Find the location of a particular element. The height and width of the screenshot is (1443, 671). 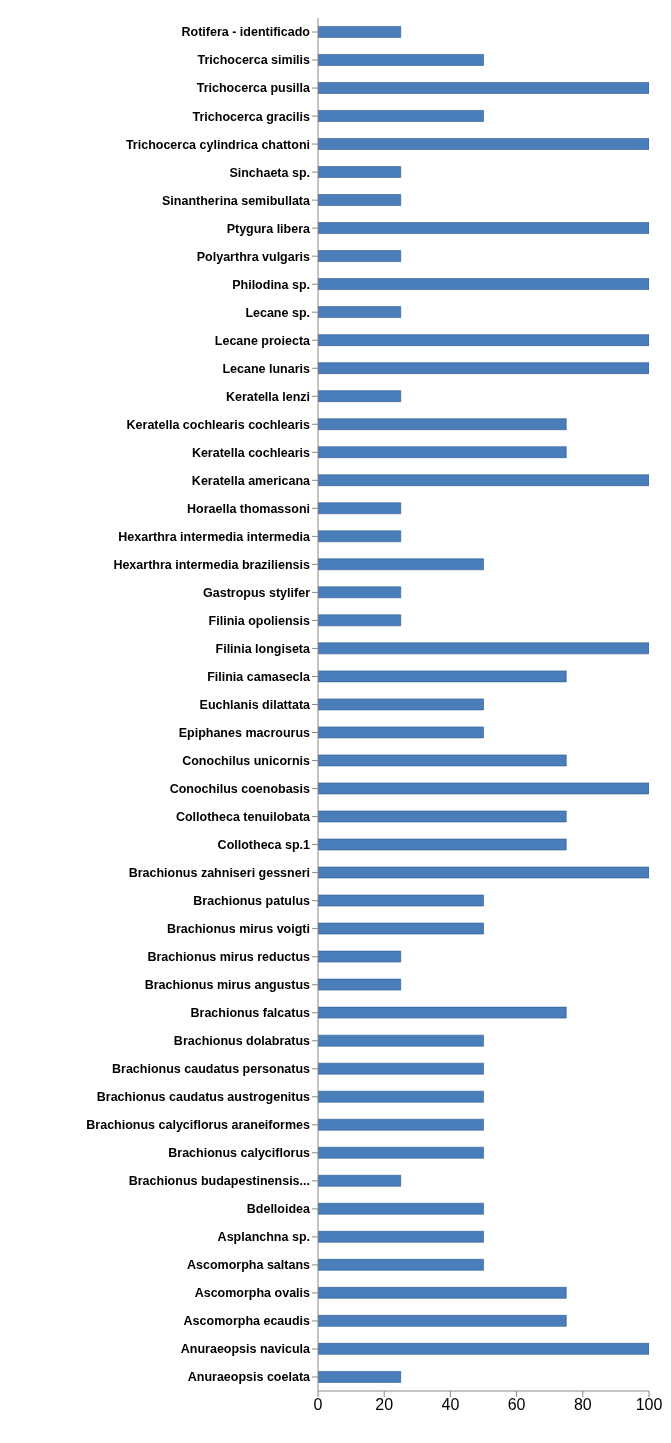

y-tick-label: Trichocerca similis is located at coordinates (254, 60).